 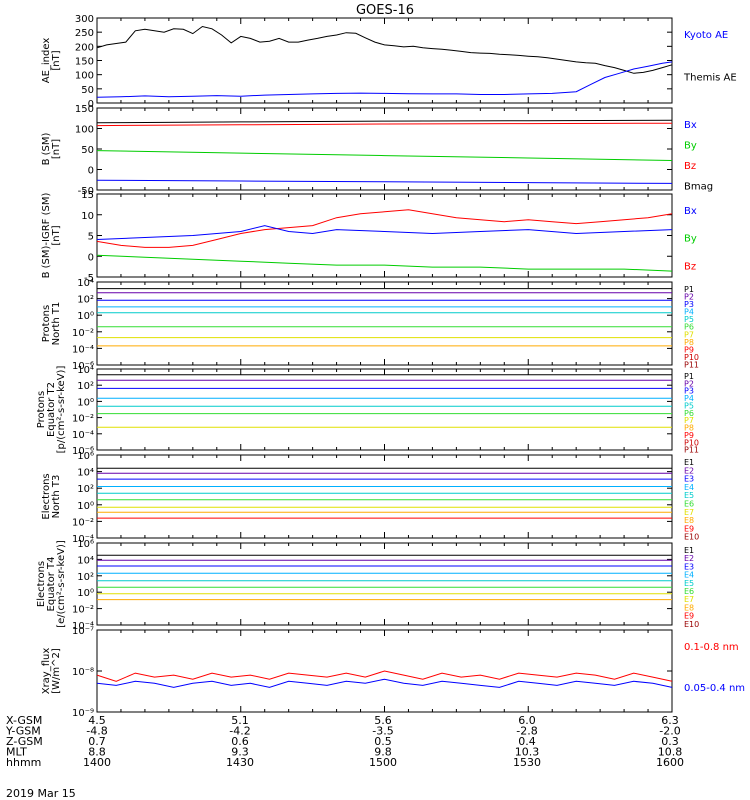 I want to click on y-axis-label: ElectronsNorth T3, so click(x=51, y=496).